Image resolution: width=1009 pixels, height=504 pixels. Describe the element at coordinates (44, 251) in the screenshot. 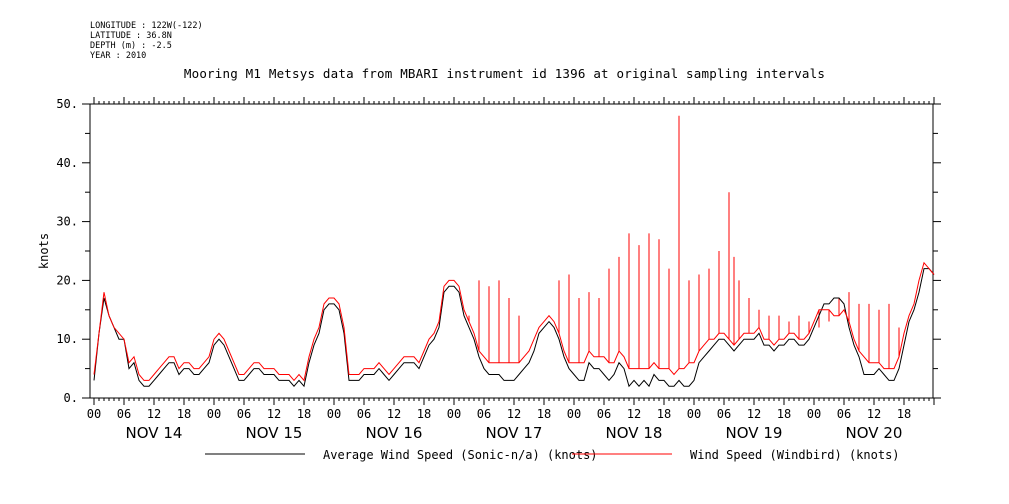

I see `y-axis-label: knots` at that location.